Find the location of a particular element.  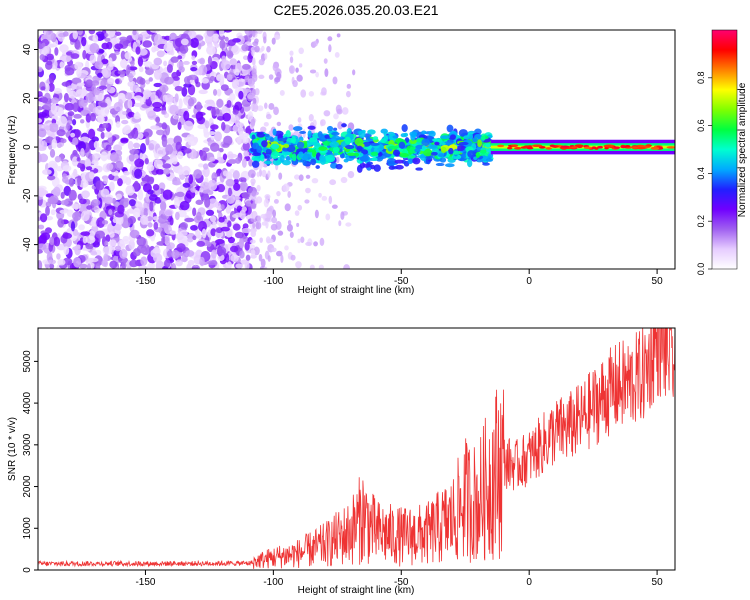

y-tick-label: 40 is located at coordinates (27, 50).